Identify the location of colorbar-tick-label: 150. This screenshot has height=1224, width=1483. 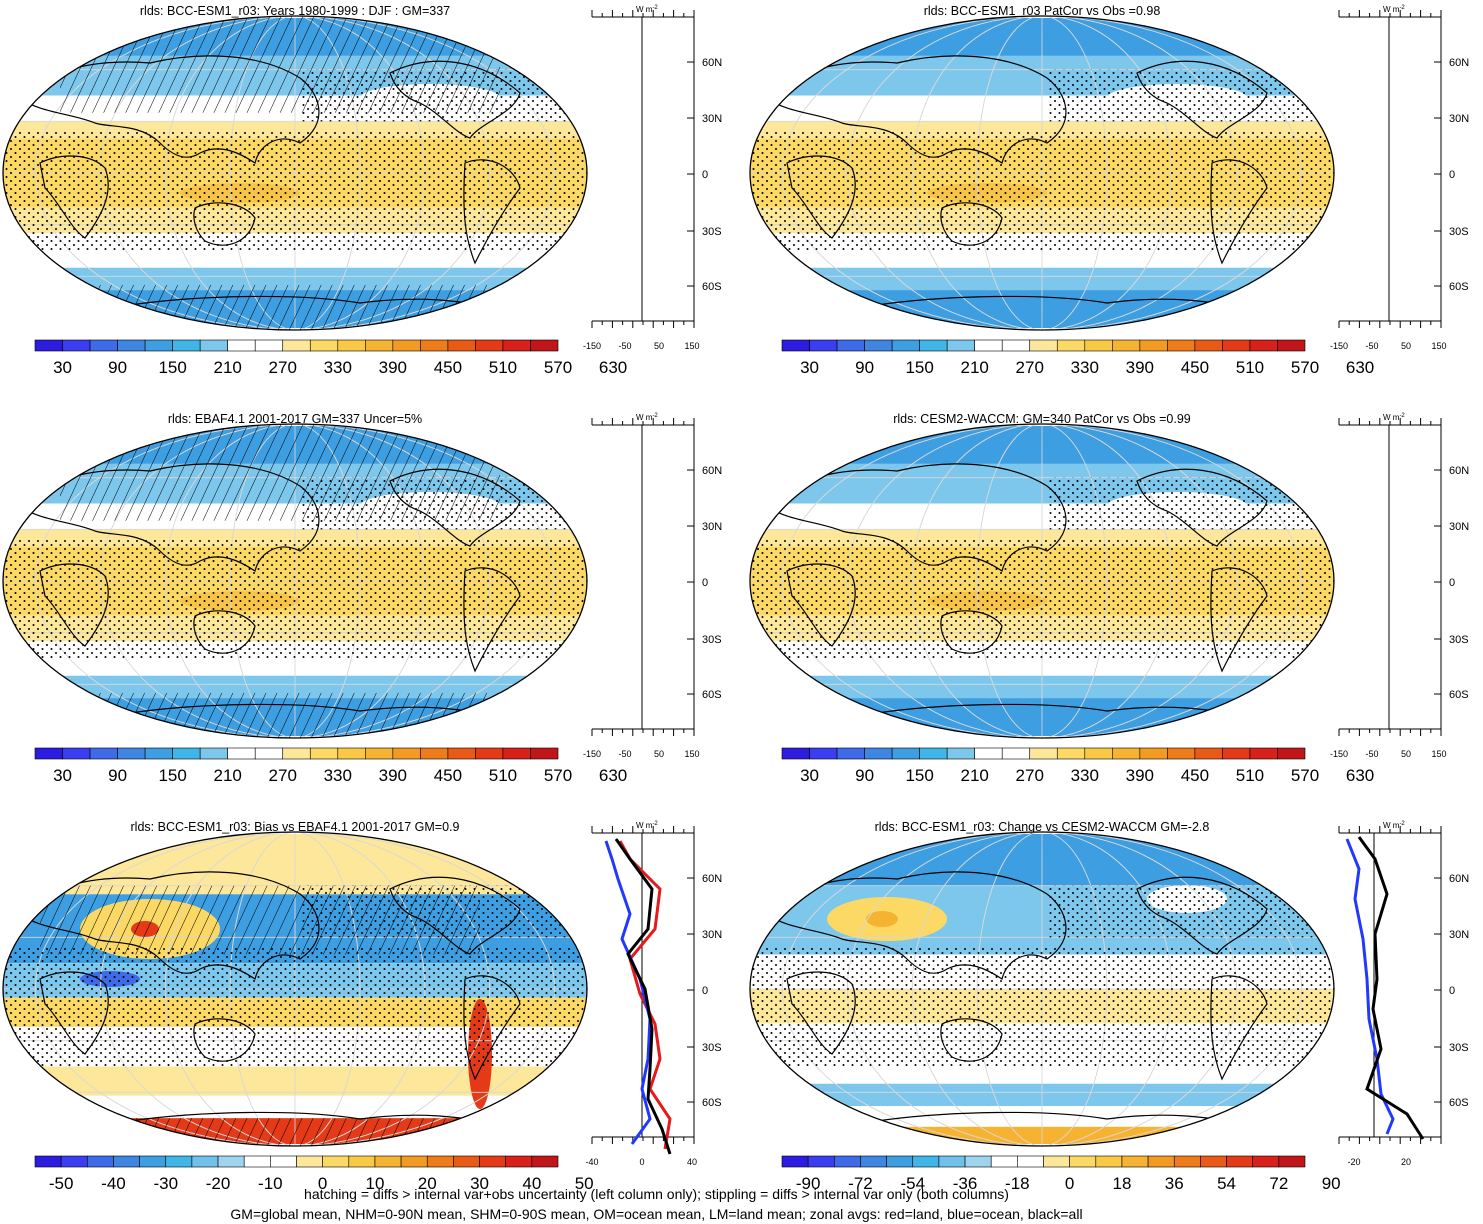
(172, 775).